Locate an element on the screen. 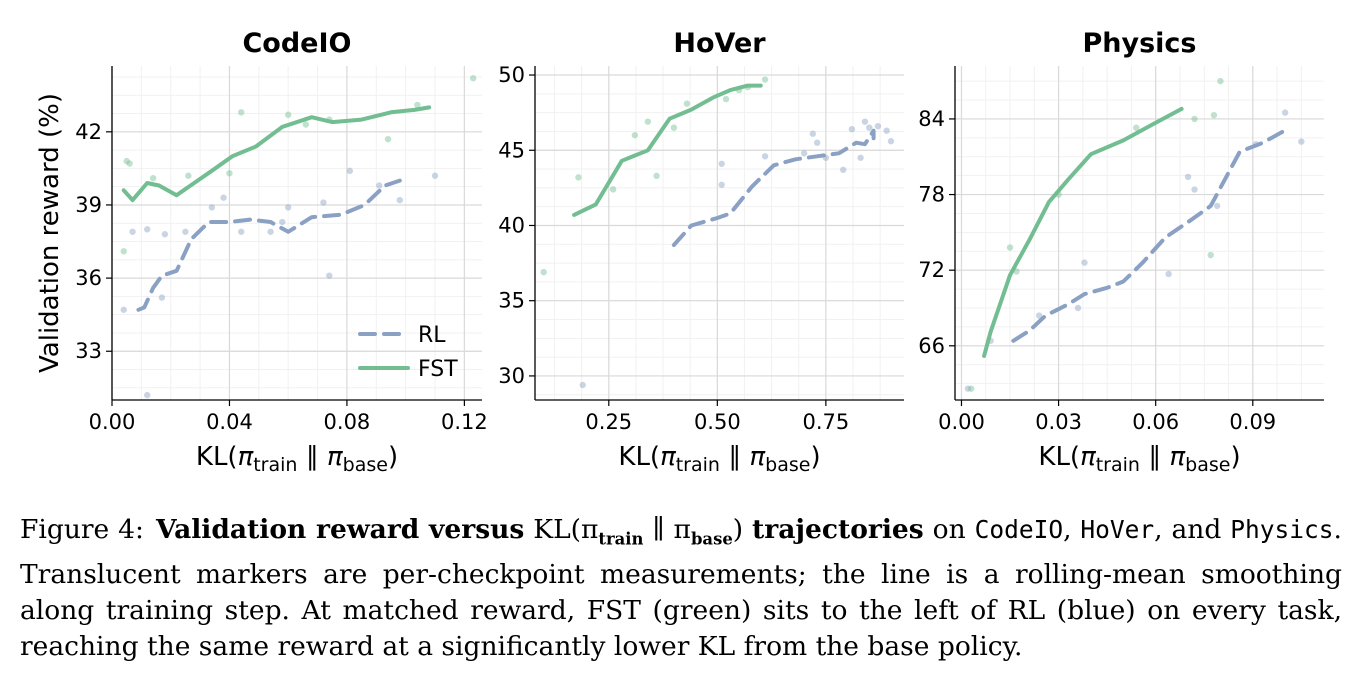 This screenshot has width=1360, height=680. codeio-title: CodeIO is located at coordinates (296, 43).